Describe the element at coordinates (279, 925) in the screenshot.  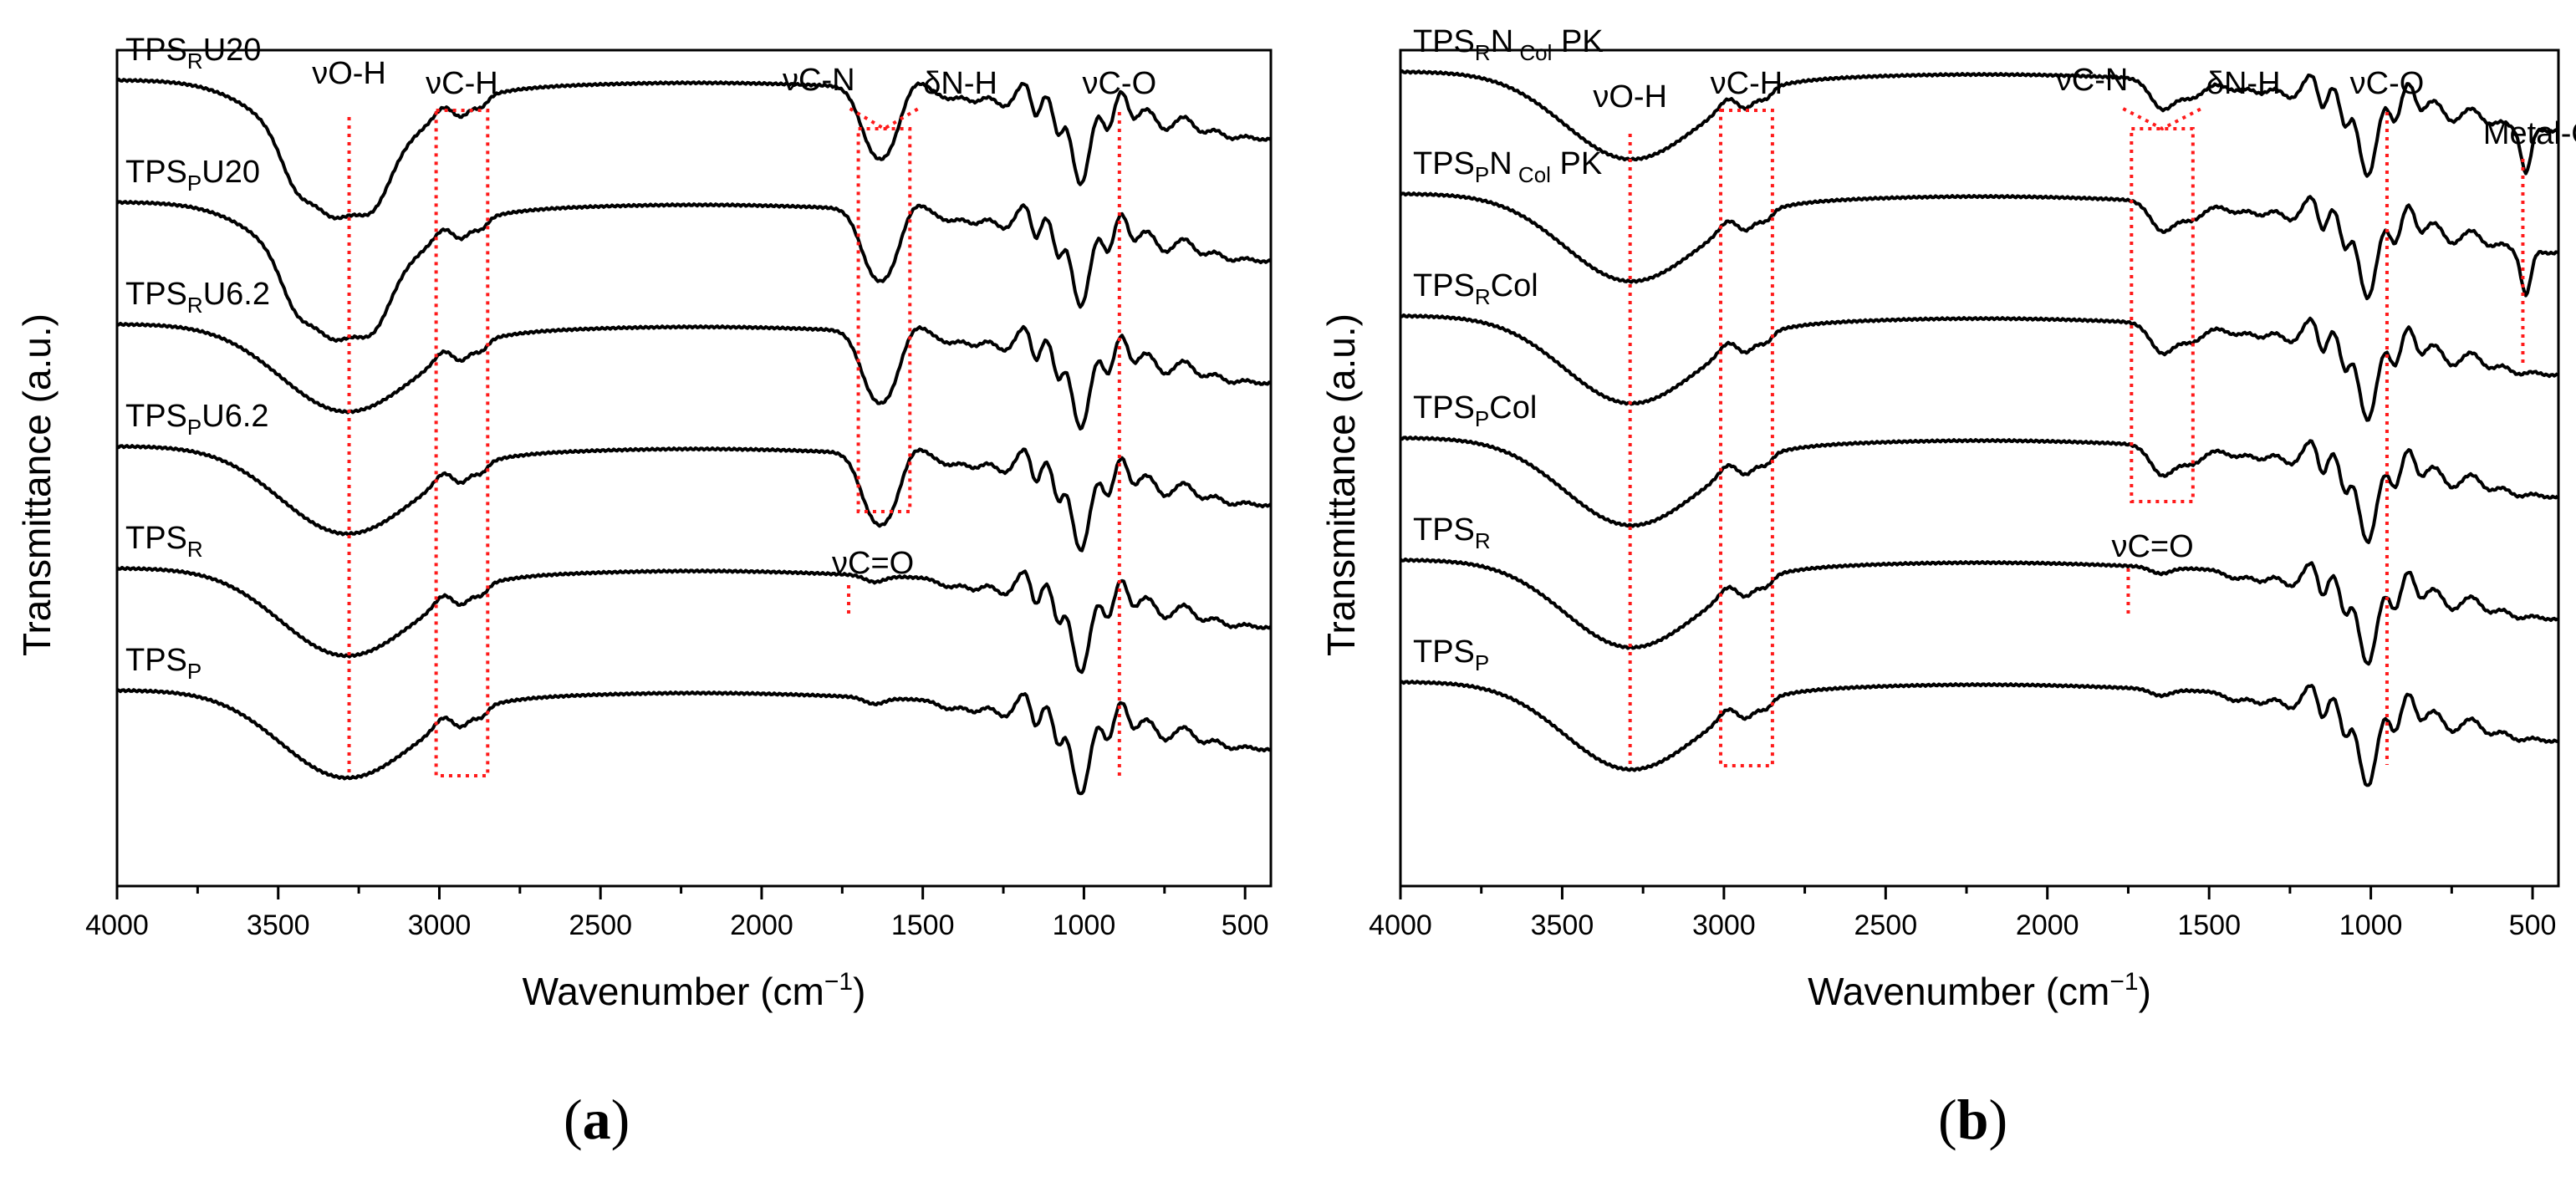
I see `panel-a-tick-label: 3500` at that location.